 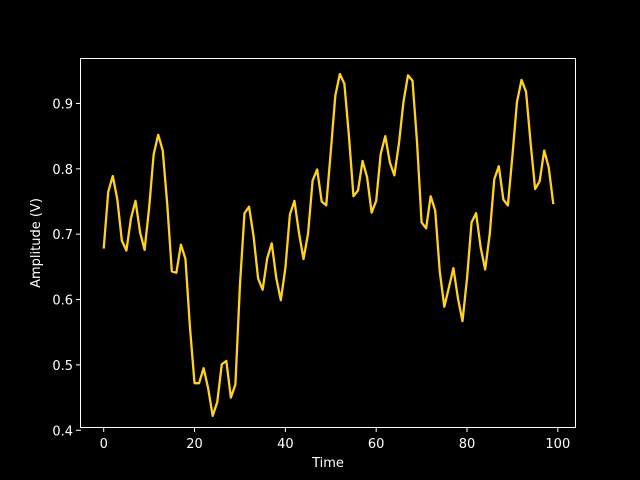 What do you see at coordinates (194, 444) in the screenshot?
I see `x-tick-label: 20` at bounding box center [194, 444].